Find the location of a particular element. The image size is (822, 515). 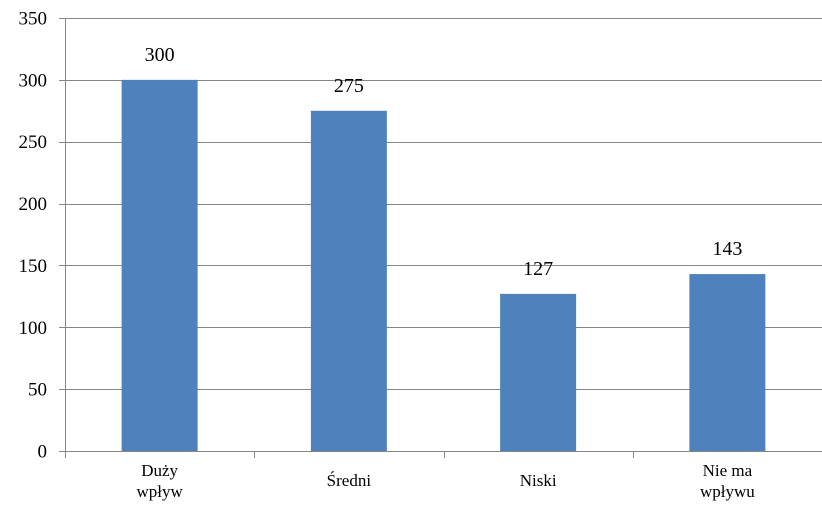

y-tick-label: 300 is located at coordinates (33, 80).